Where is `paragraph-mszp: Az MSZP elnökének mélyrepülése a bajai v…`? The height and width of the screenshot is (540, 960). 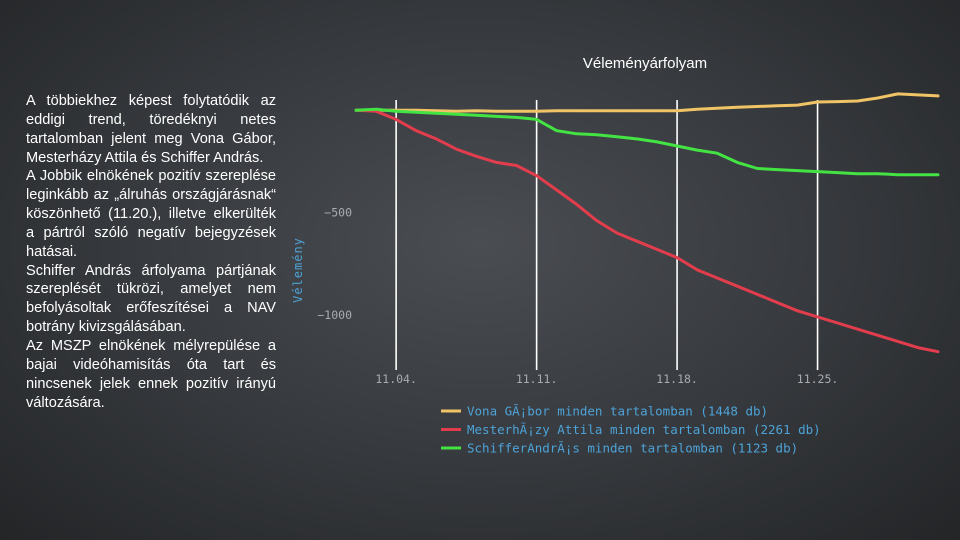 paragraph-mszp: Az MSZP elnökének mélyrepülése a bajai v… is located at coordinates (151, 374).